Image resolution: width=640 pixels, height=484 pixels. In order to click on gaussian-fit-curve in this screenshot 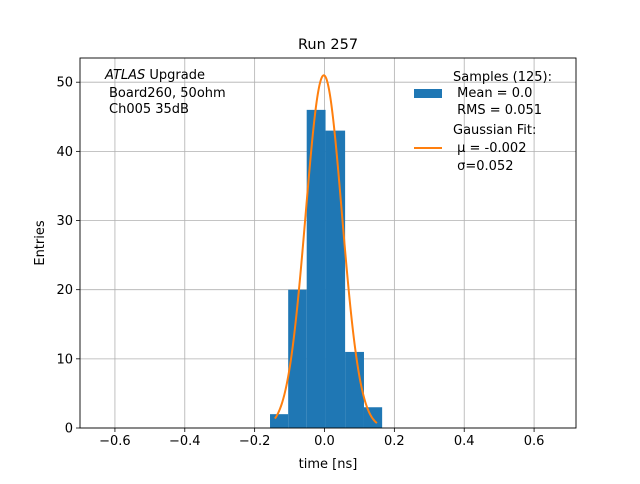, I will do `click(326, 249)`.